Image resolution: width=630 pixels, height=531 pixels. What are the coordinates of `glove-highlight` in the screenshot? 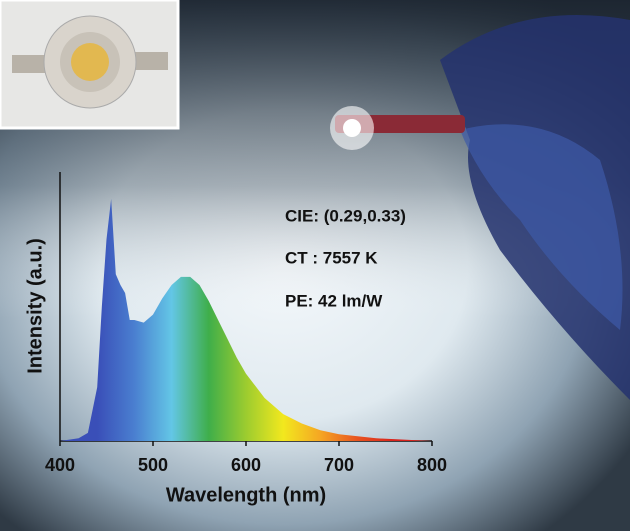 It's located at (541, 227).